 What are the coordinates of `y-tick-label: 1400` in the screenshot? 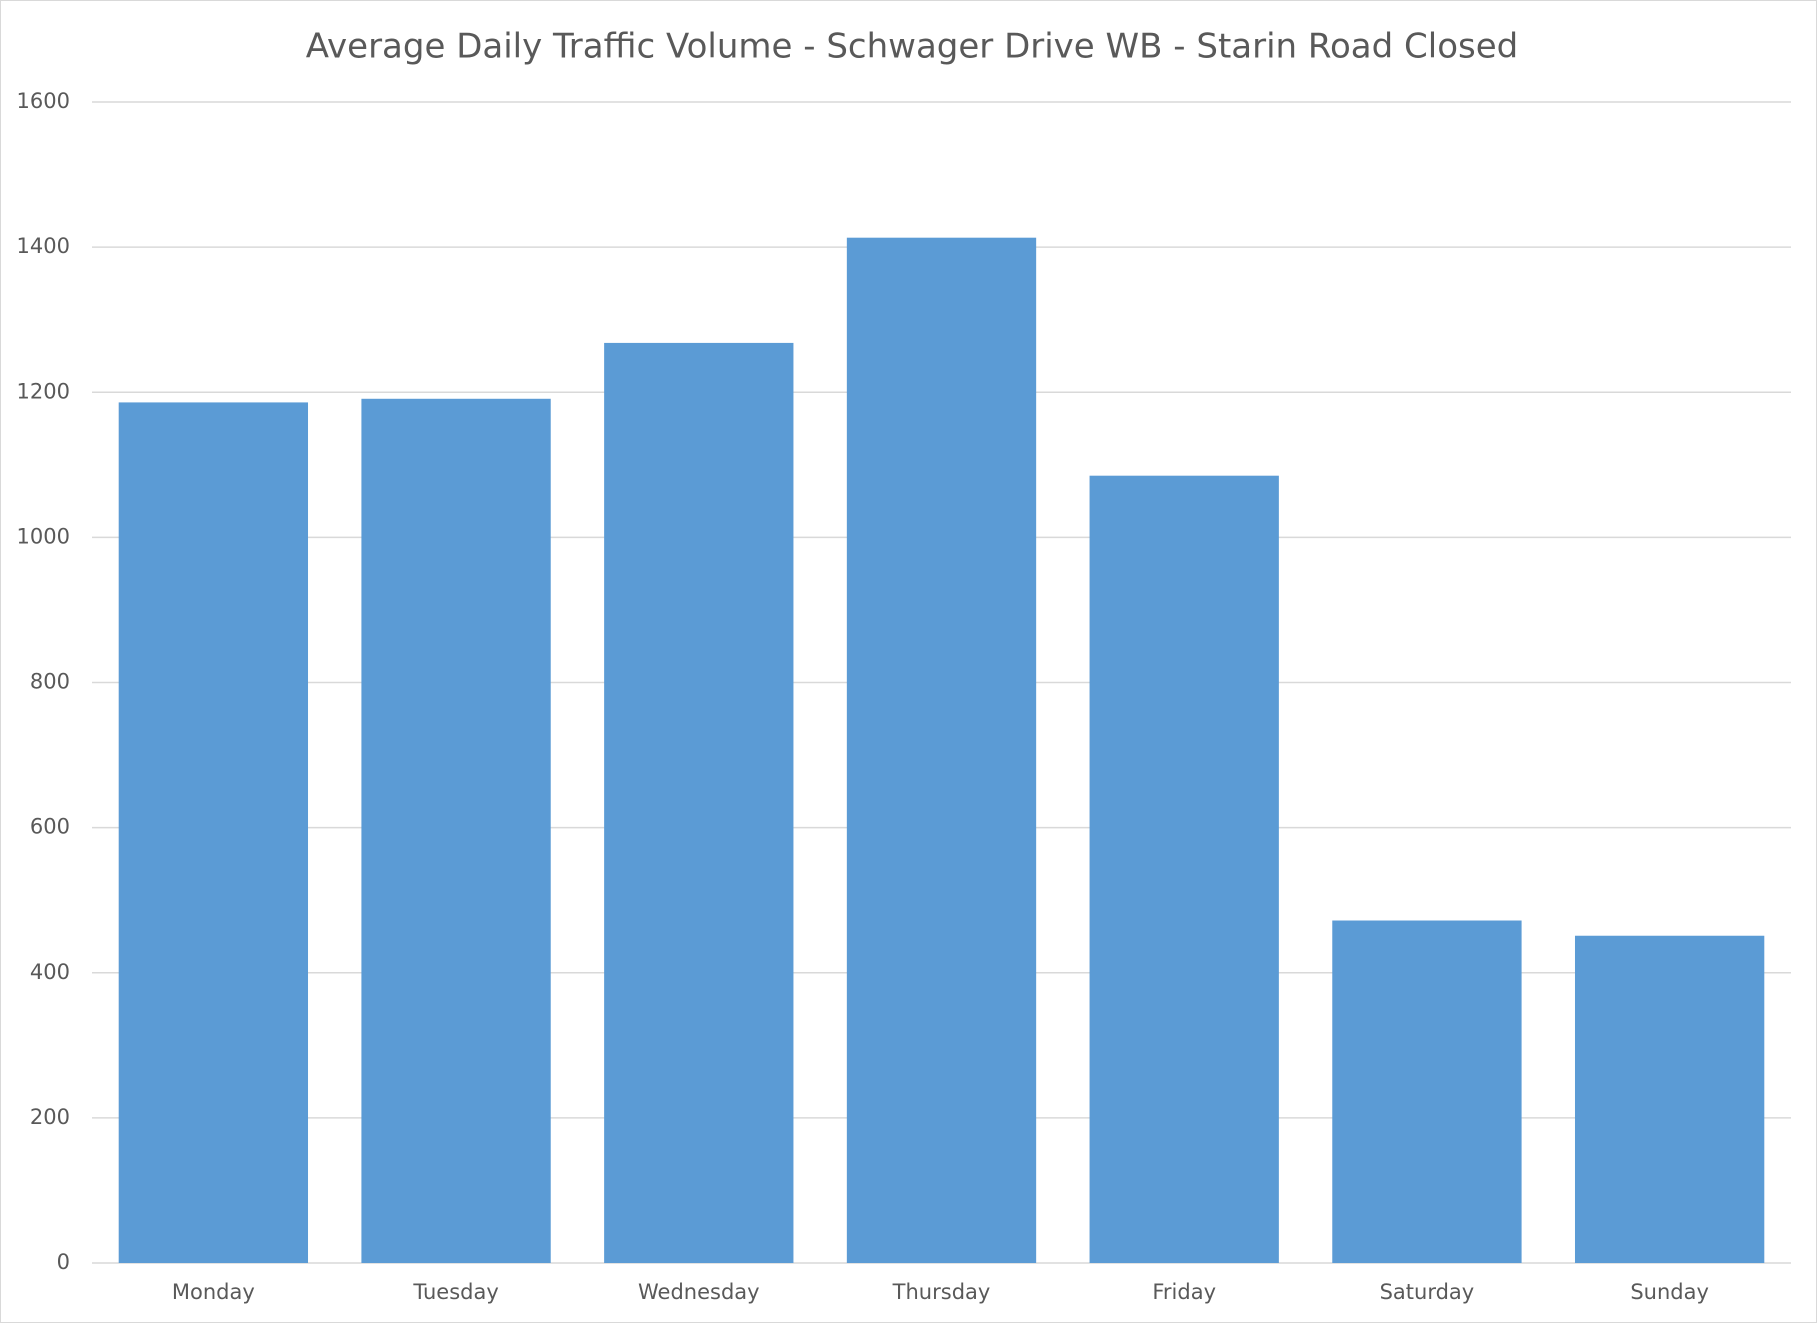 It's located at (43, 246).